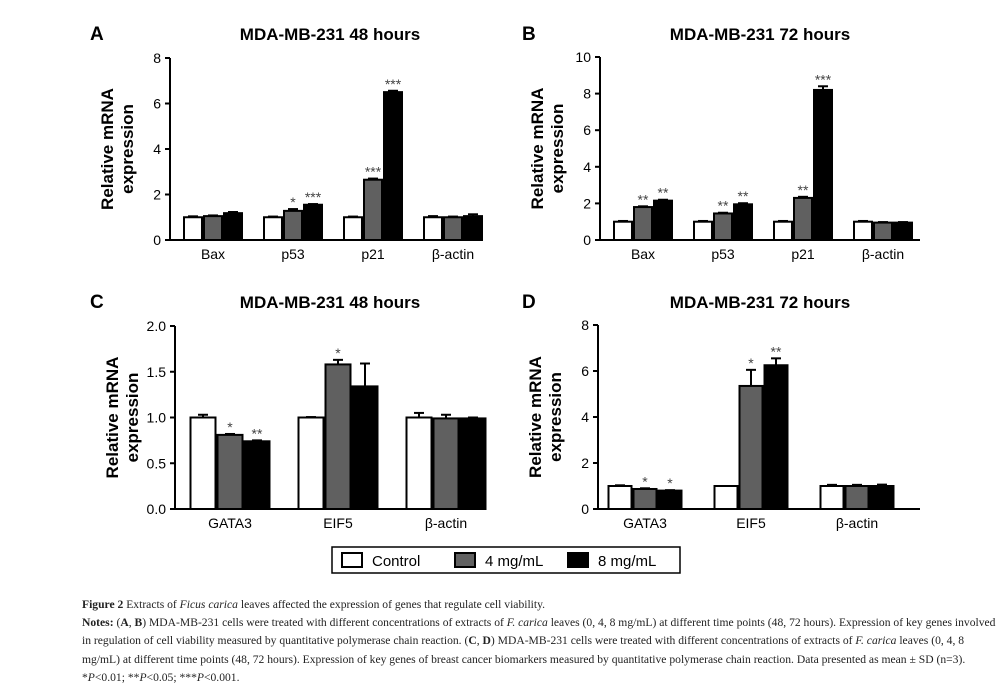 This screenshot has height=688, width=1003. Describe the element at coordinates (117, 623) in the screenshot. I see `caption-text: (` at that location.